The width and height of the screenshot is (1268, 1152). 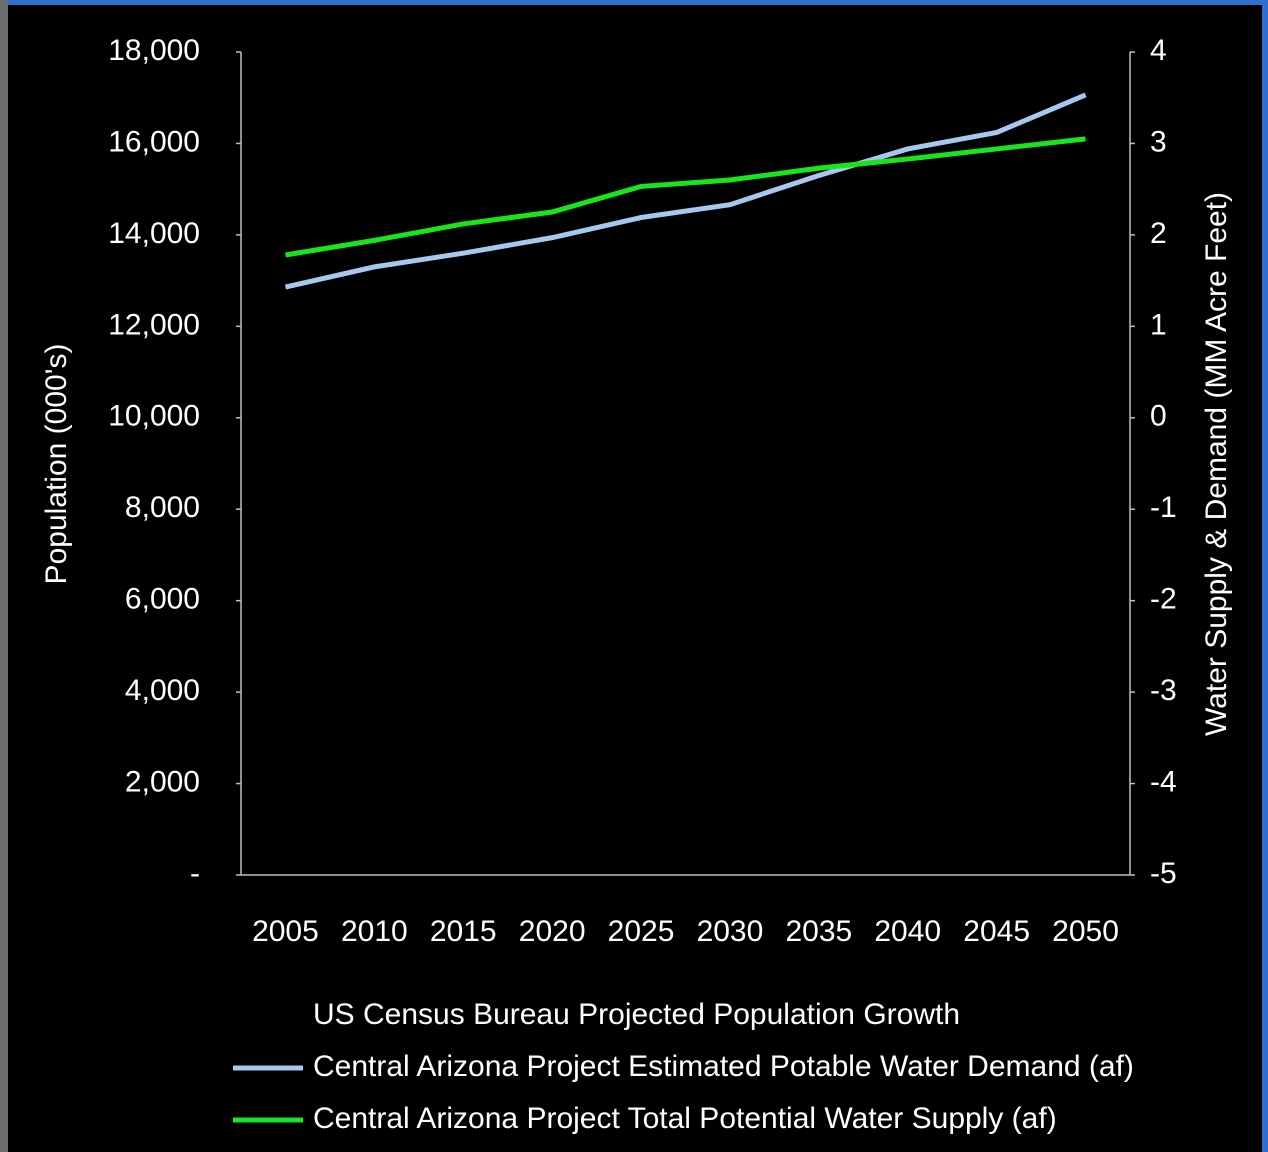 I want to click on frame-right, so click(x=1265, y=576).